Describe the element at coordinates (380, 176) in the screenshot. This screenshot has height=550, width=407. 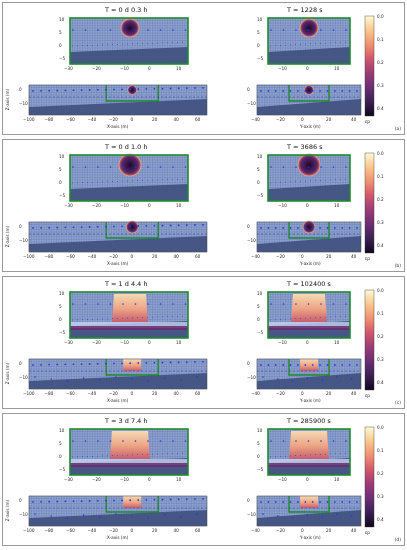
I see `colorbar-tick: 0.1` at that location.